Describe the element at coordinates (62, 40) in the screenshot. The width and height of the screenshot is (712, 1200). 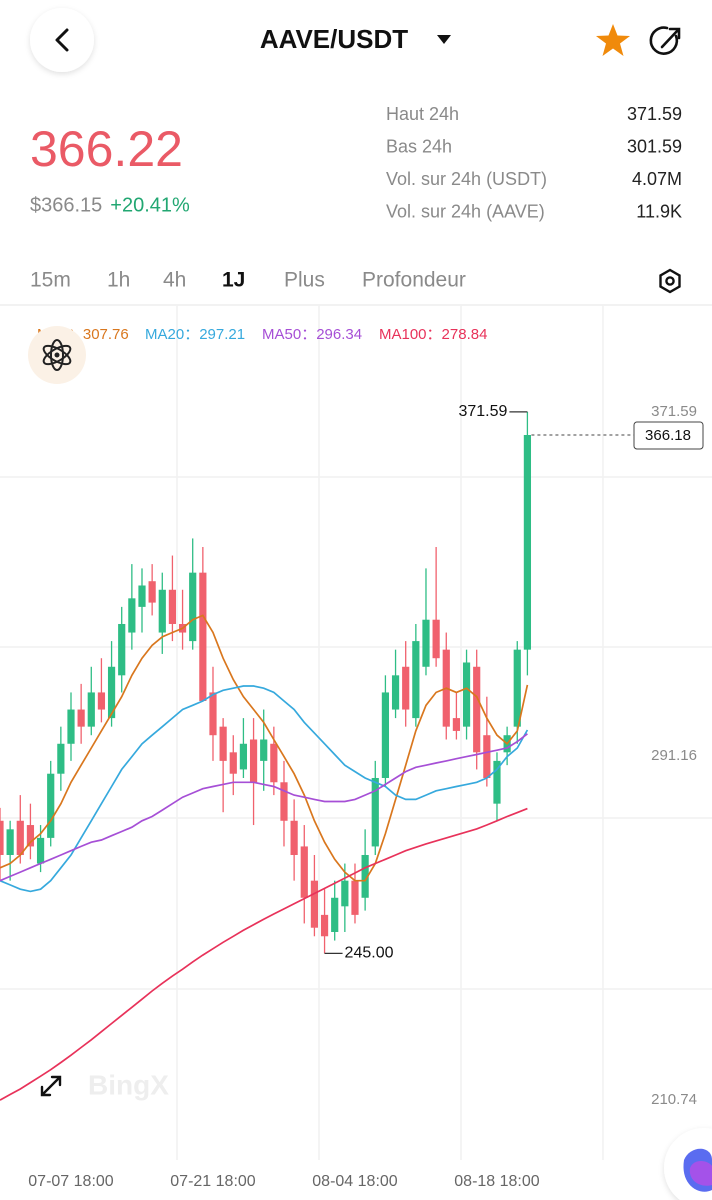
I see `back-button` at that location.